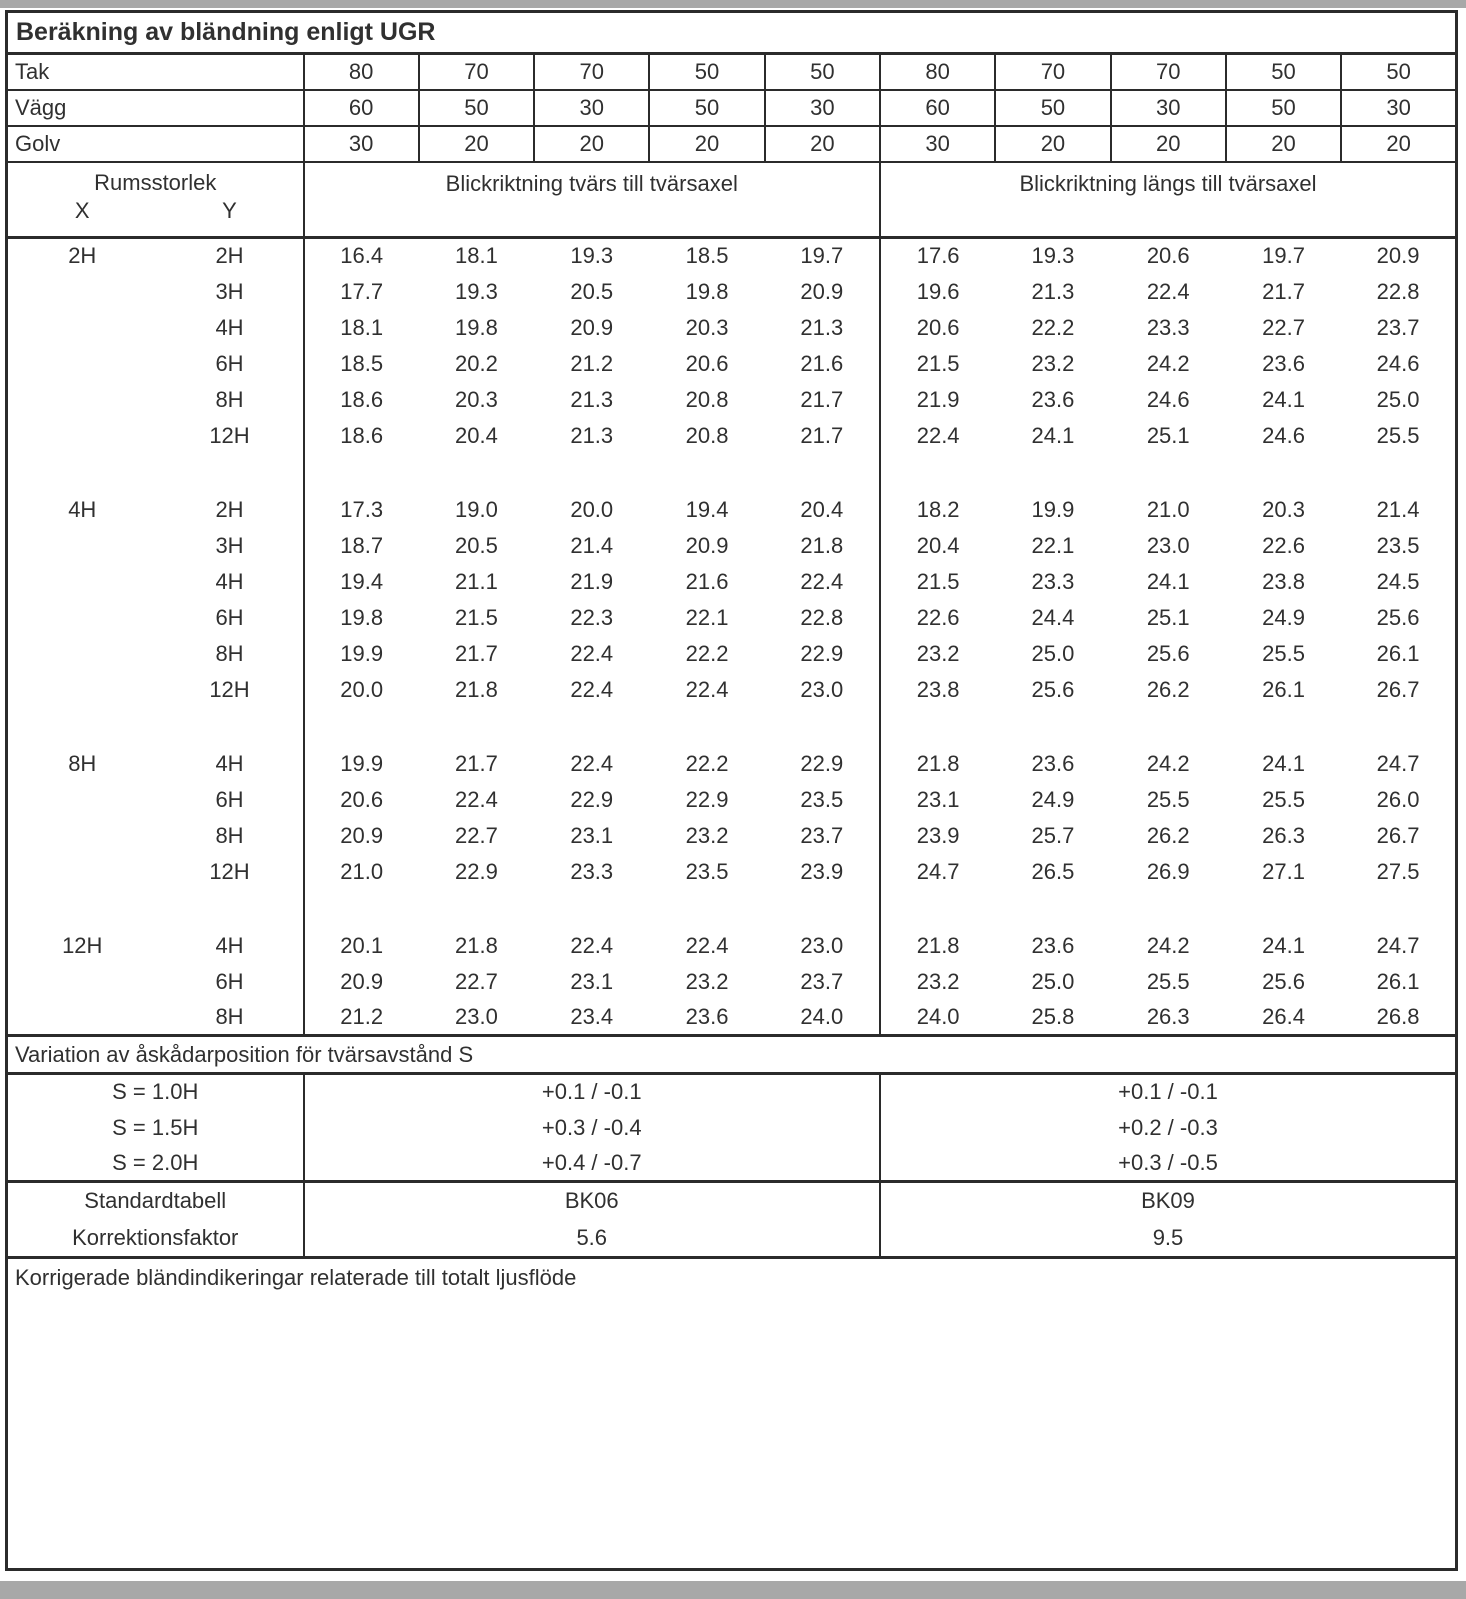 The image size is (1466, 1599). What do you see at coordinates (822, 617) in the screenshot?
I see `ugr-value-tvars: 22.8` at bounding box center [822, 617].